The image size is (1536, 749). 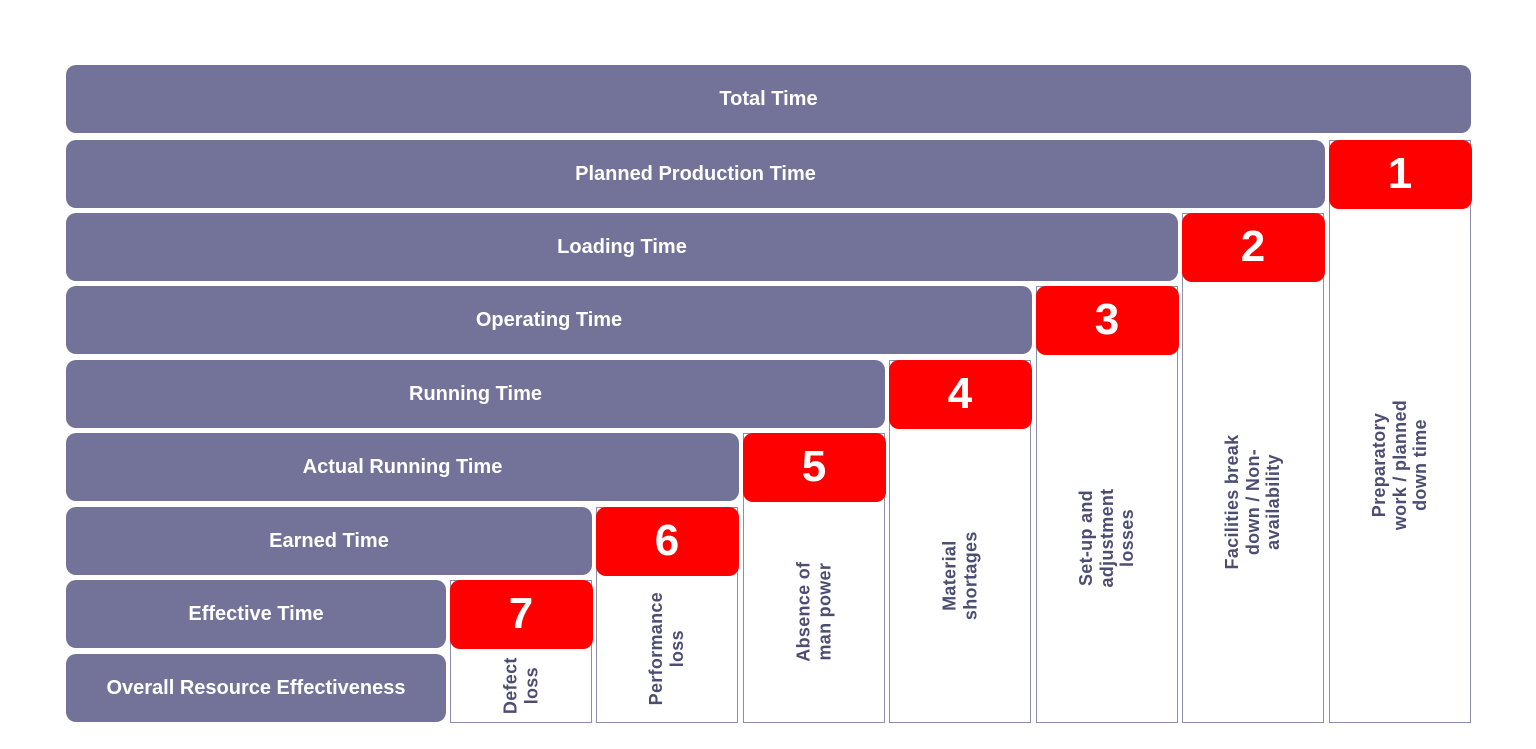 I want to click on loss-label-area: Performance loss, so click(x=667, y=649).